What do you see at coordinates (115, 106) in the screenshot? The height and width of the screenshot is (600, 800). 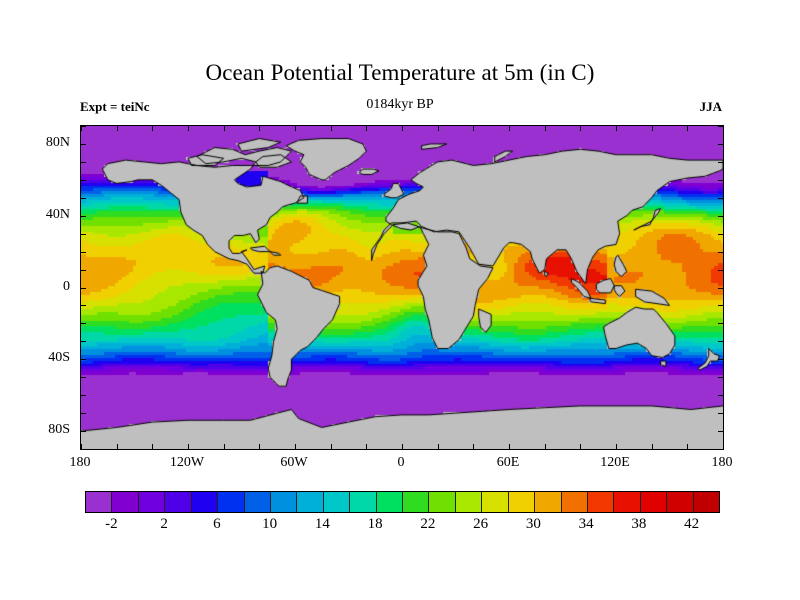 I see `experiment-label: Expt = teiNc` at bounding box center [115, 106].